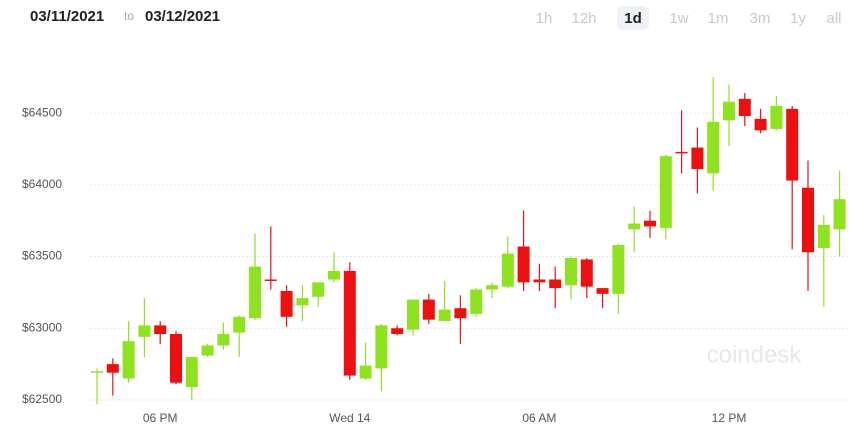  Describe the element at coordinates (798, 18) in the screenshot. I see `range-button: 1y` at that location.